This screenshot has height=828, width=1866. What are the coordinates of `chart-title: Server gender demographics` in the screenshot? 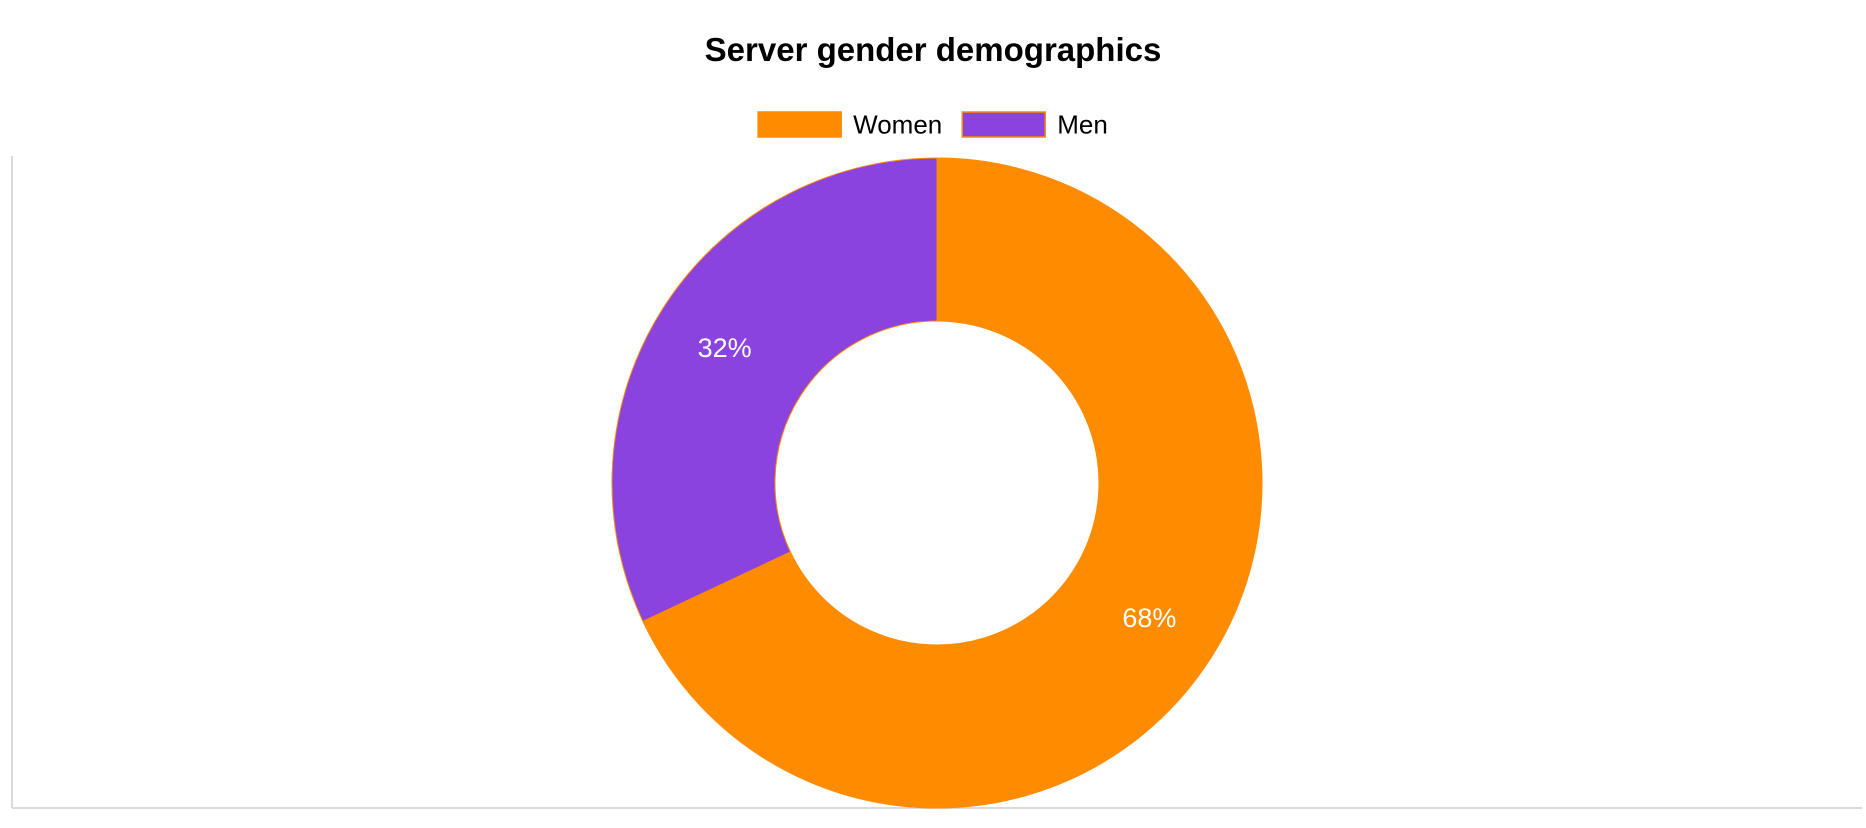 It's located at (933, 49).